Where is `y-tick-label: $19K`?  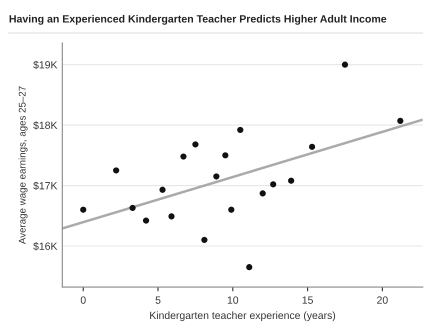 y-tick-label: $19K is located at coordinates (45, 65).